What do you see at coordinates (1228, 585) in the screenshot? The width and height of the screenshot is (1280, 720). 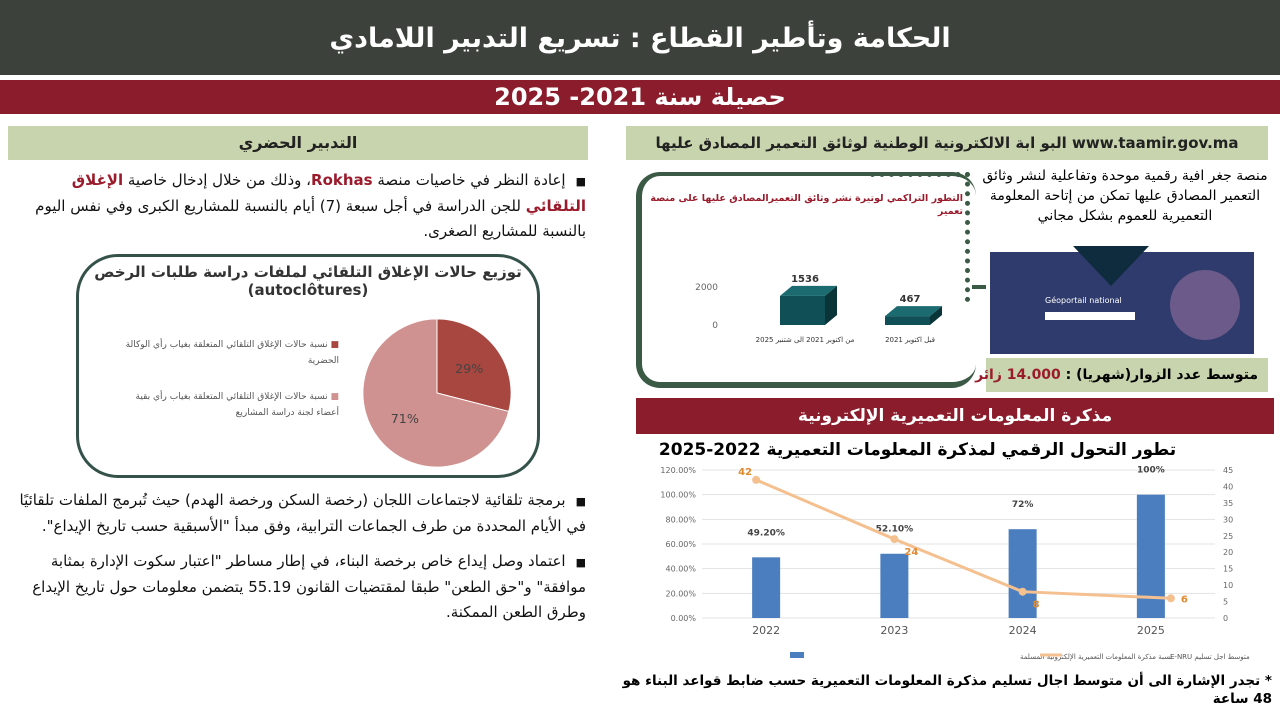 I see `y-tick-right: 10` at bounding box center [1228, 585].